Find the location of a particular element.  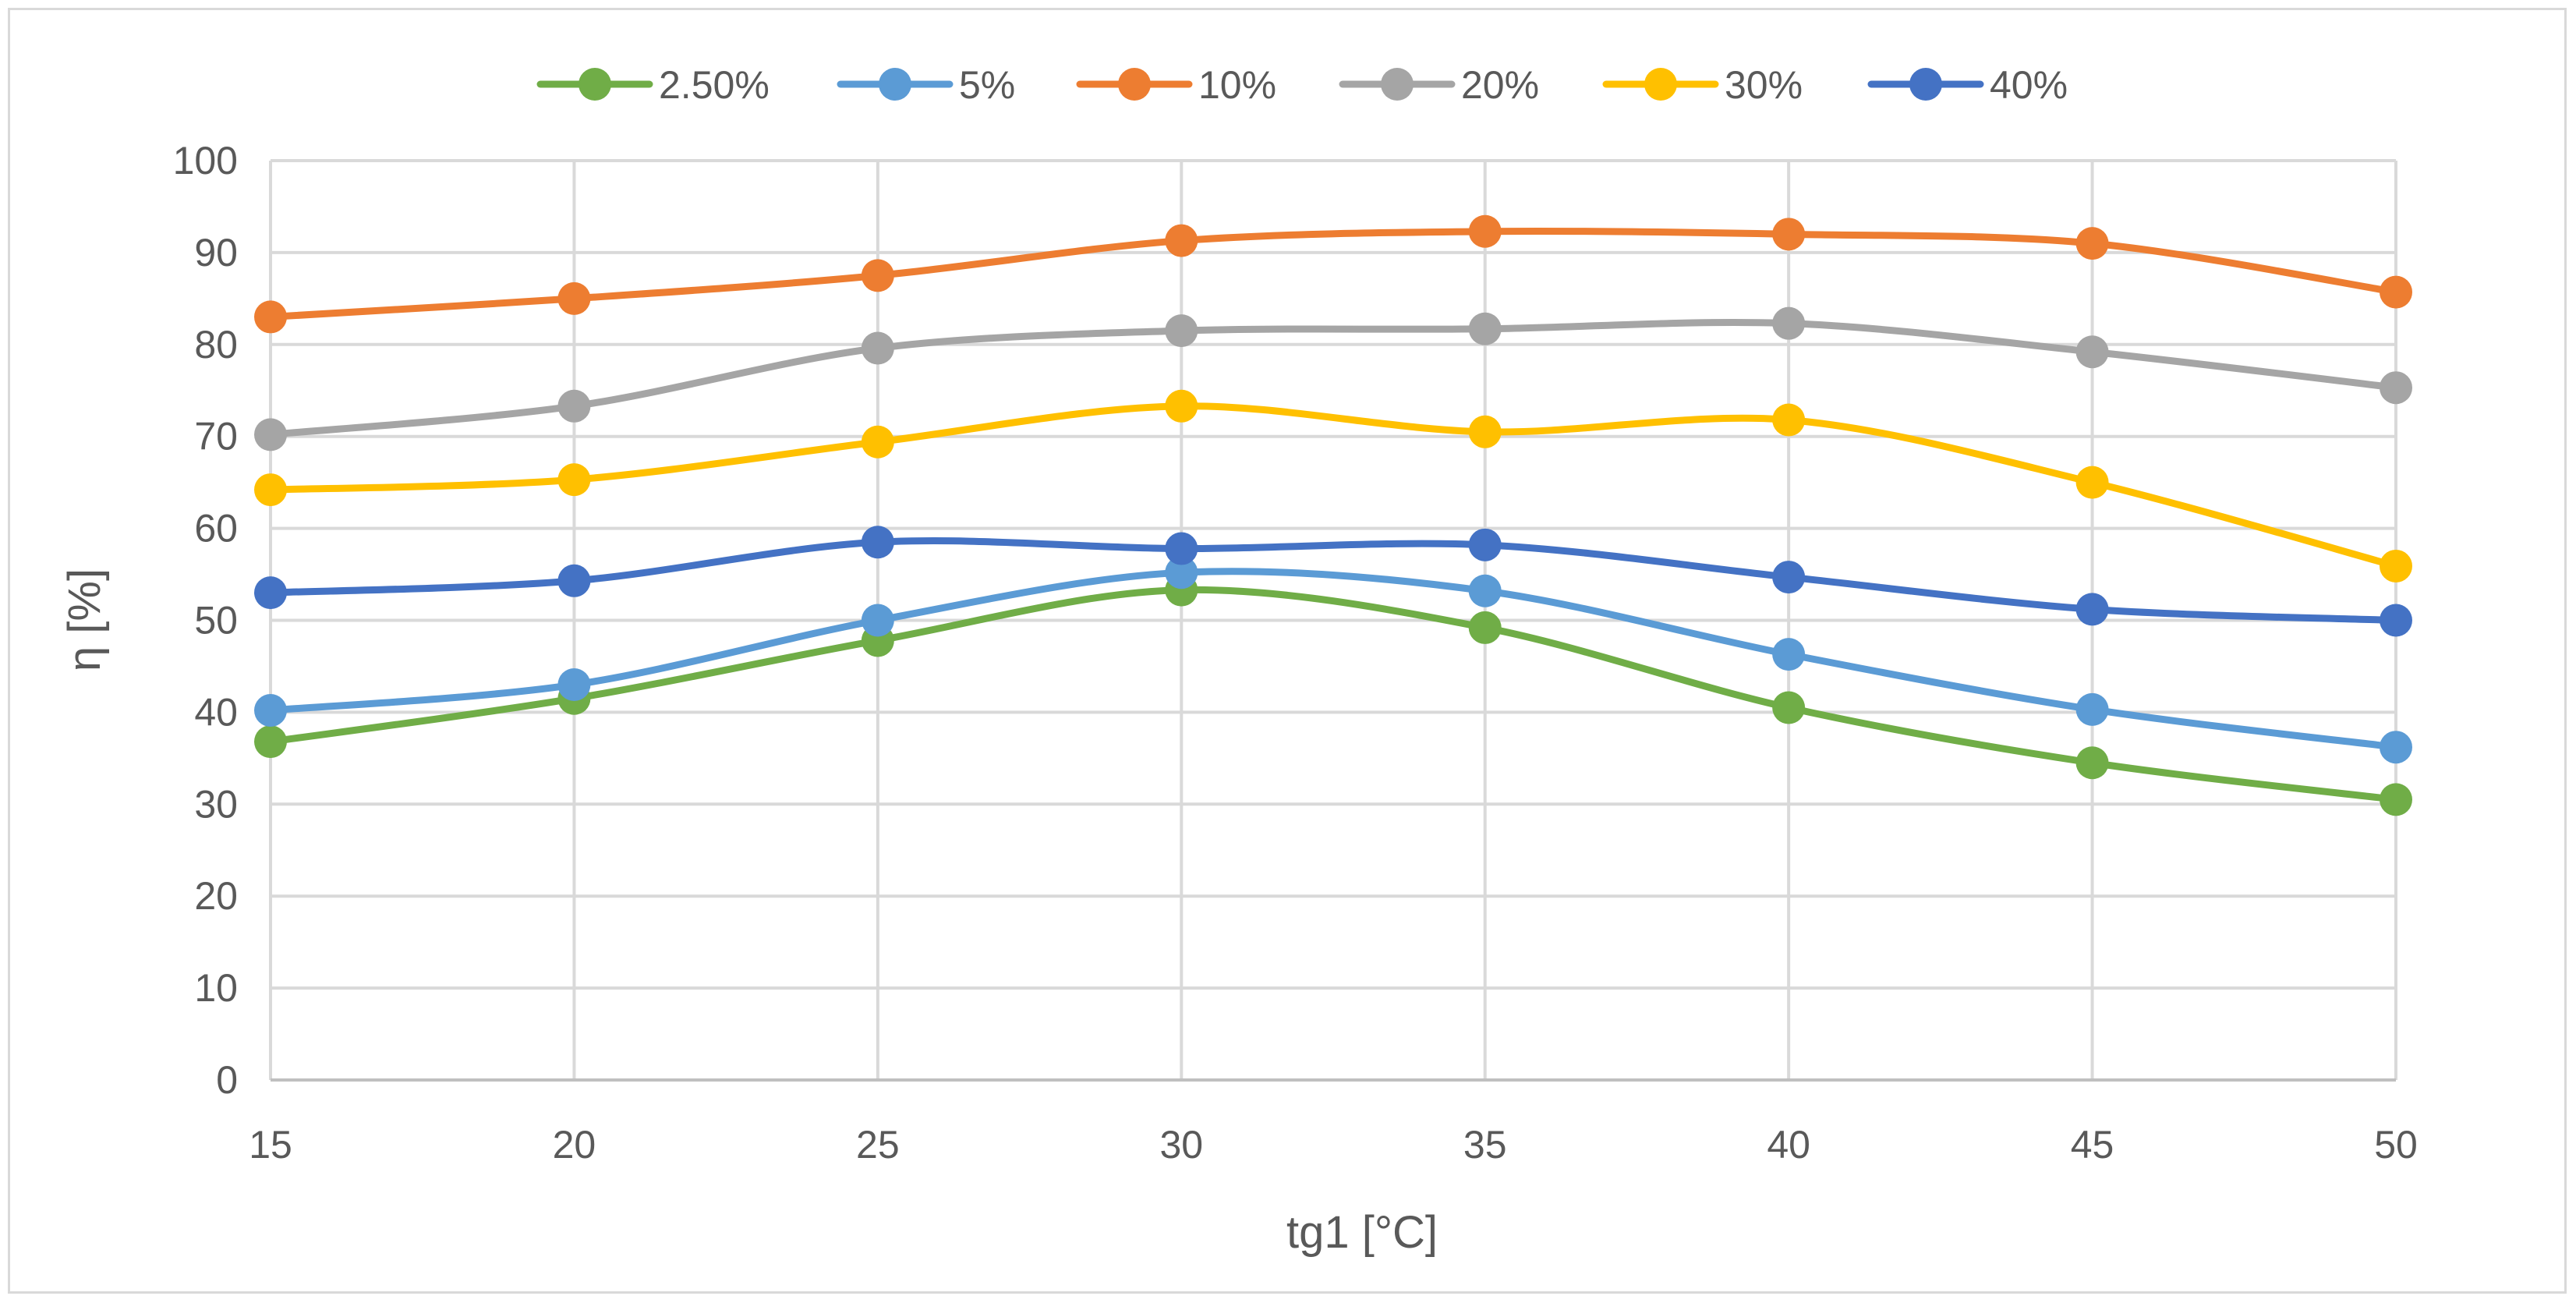

series-5% is located at coordinates (1333, 660).